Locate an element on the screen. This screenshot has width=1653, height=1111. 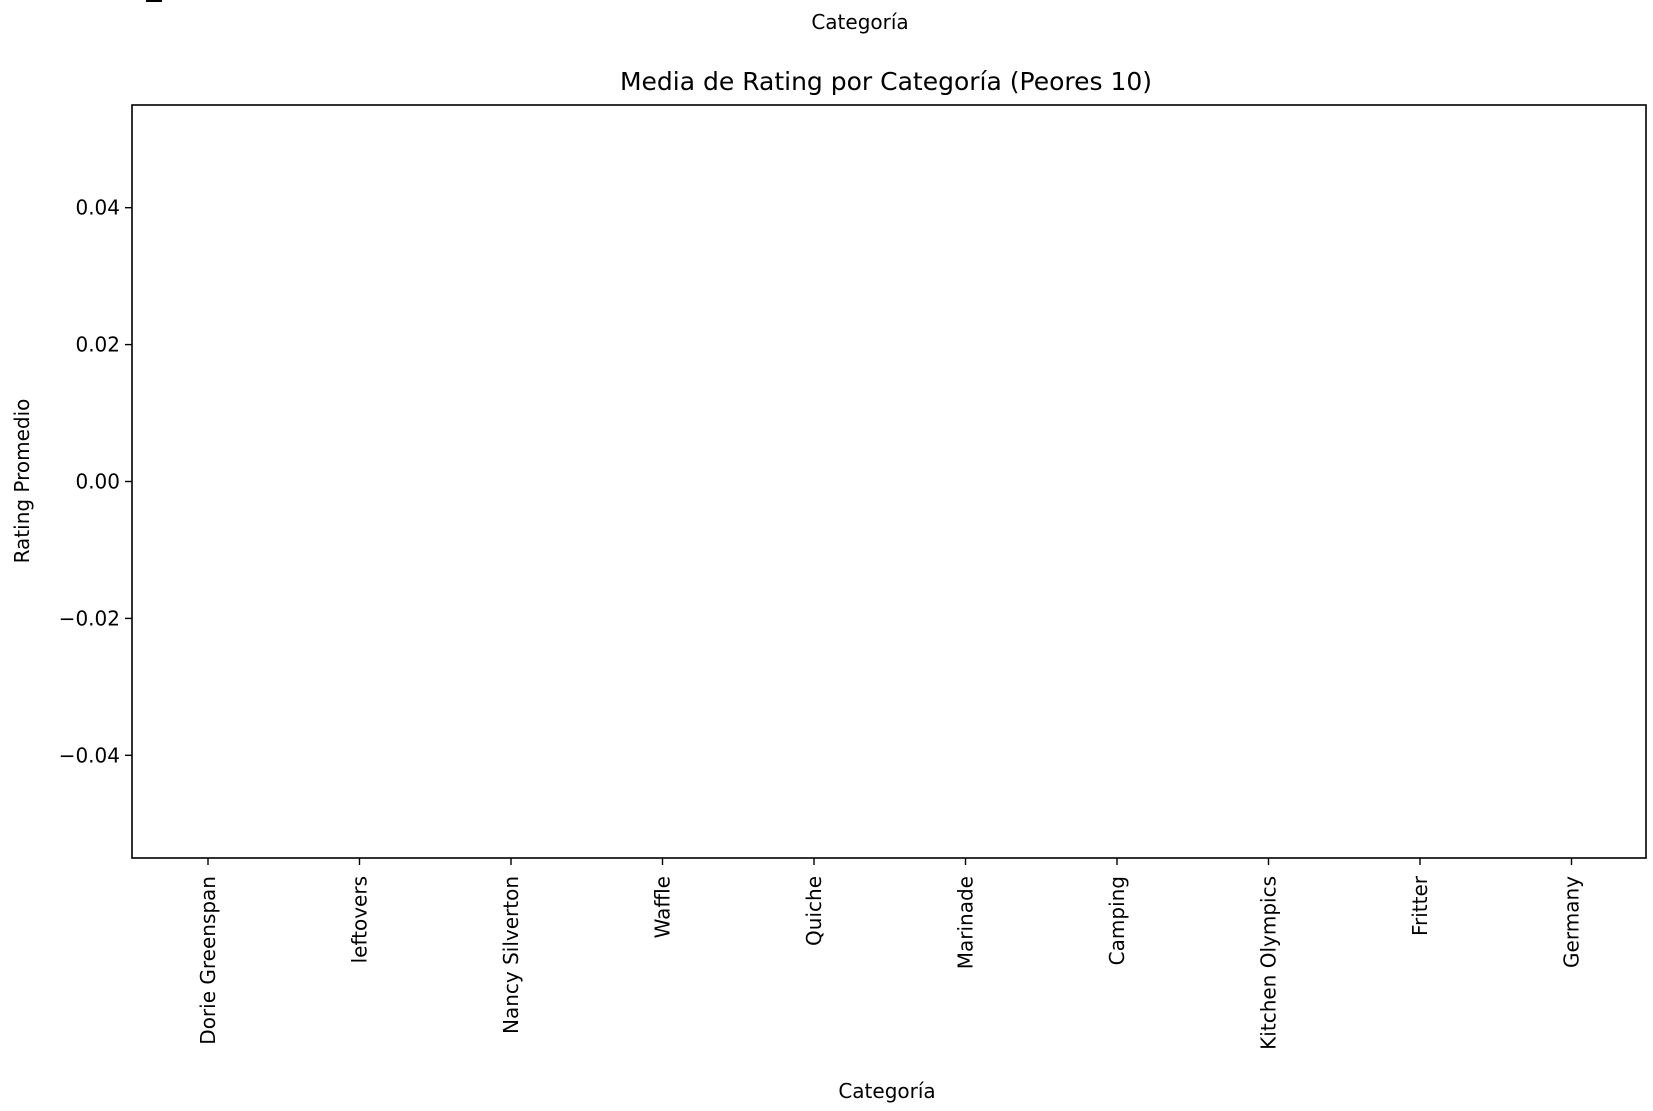
x-tick-label: Nancy Silverton is located at coordinates (511, 955).